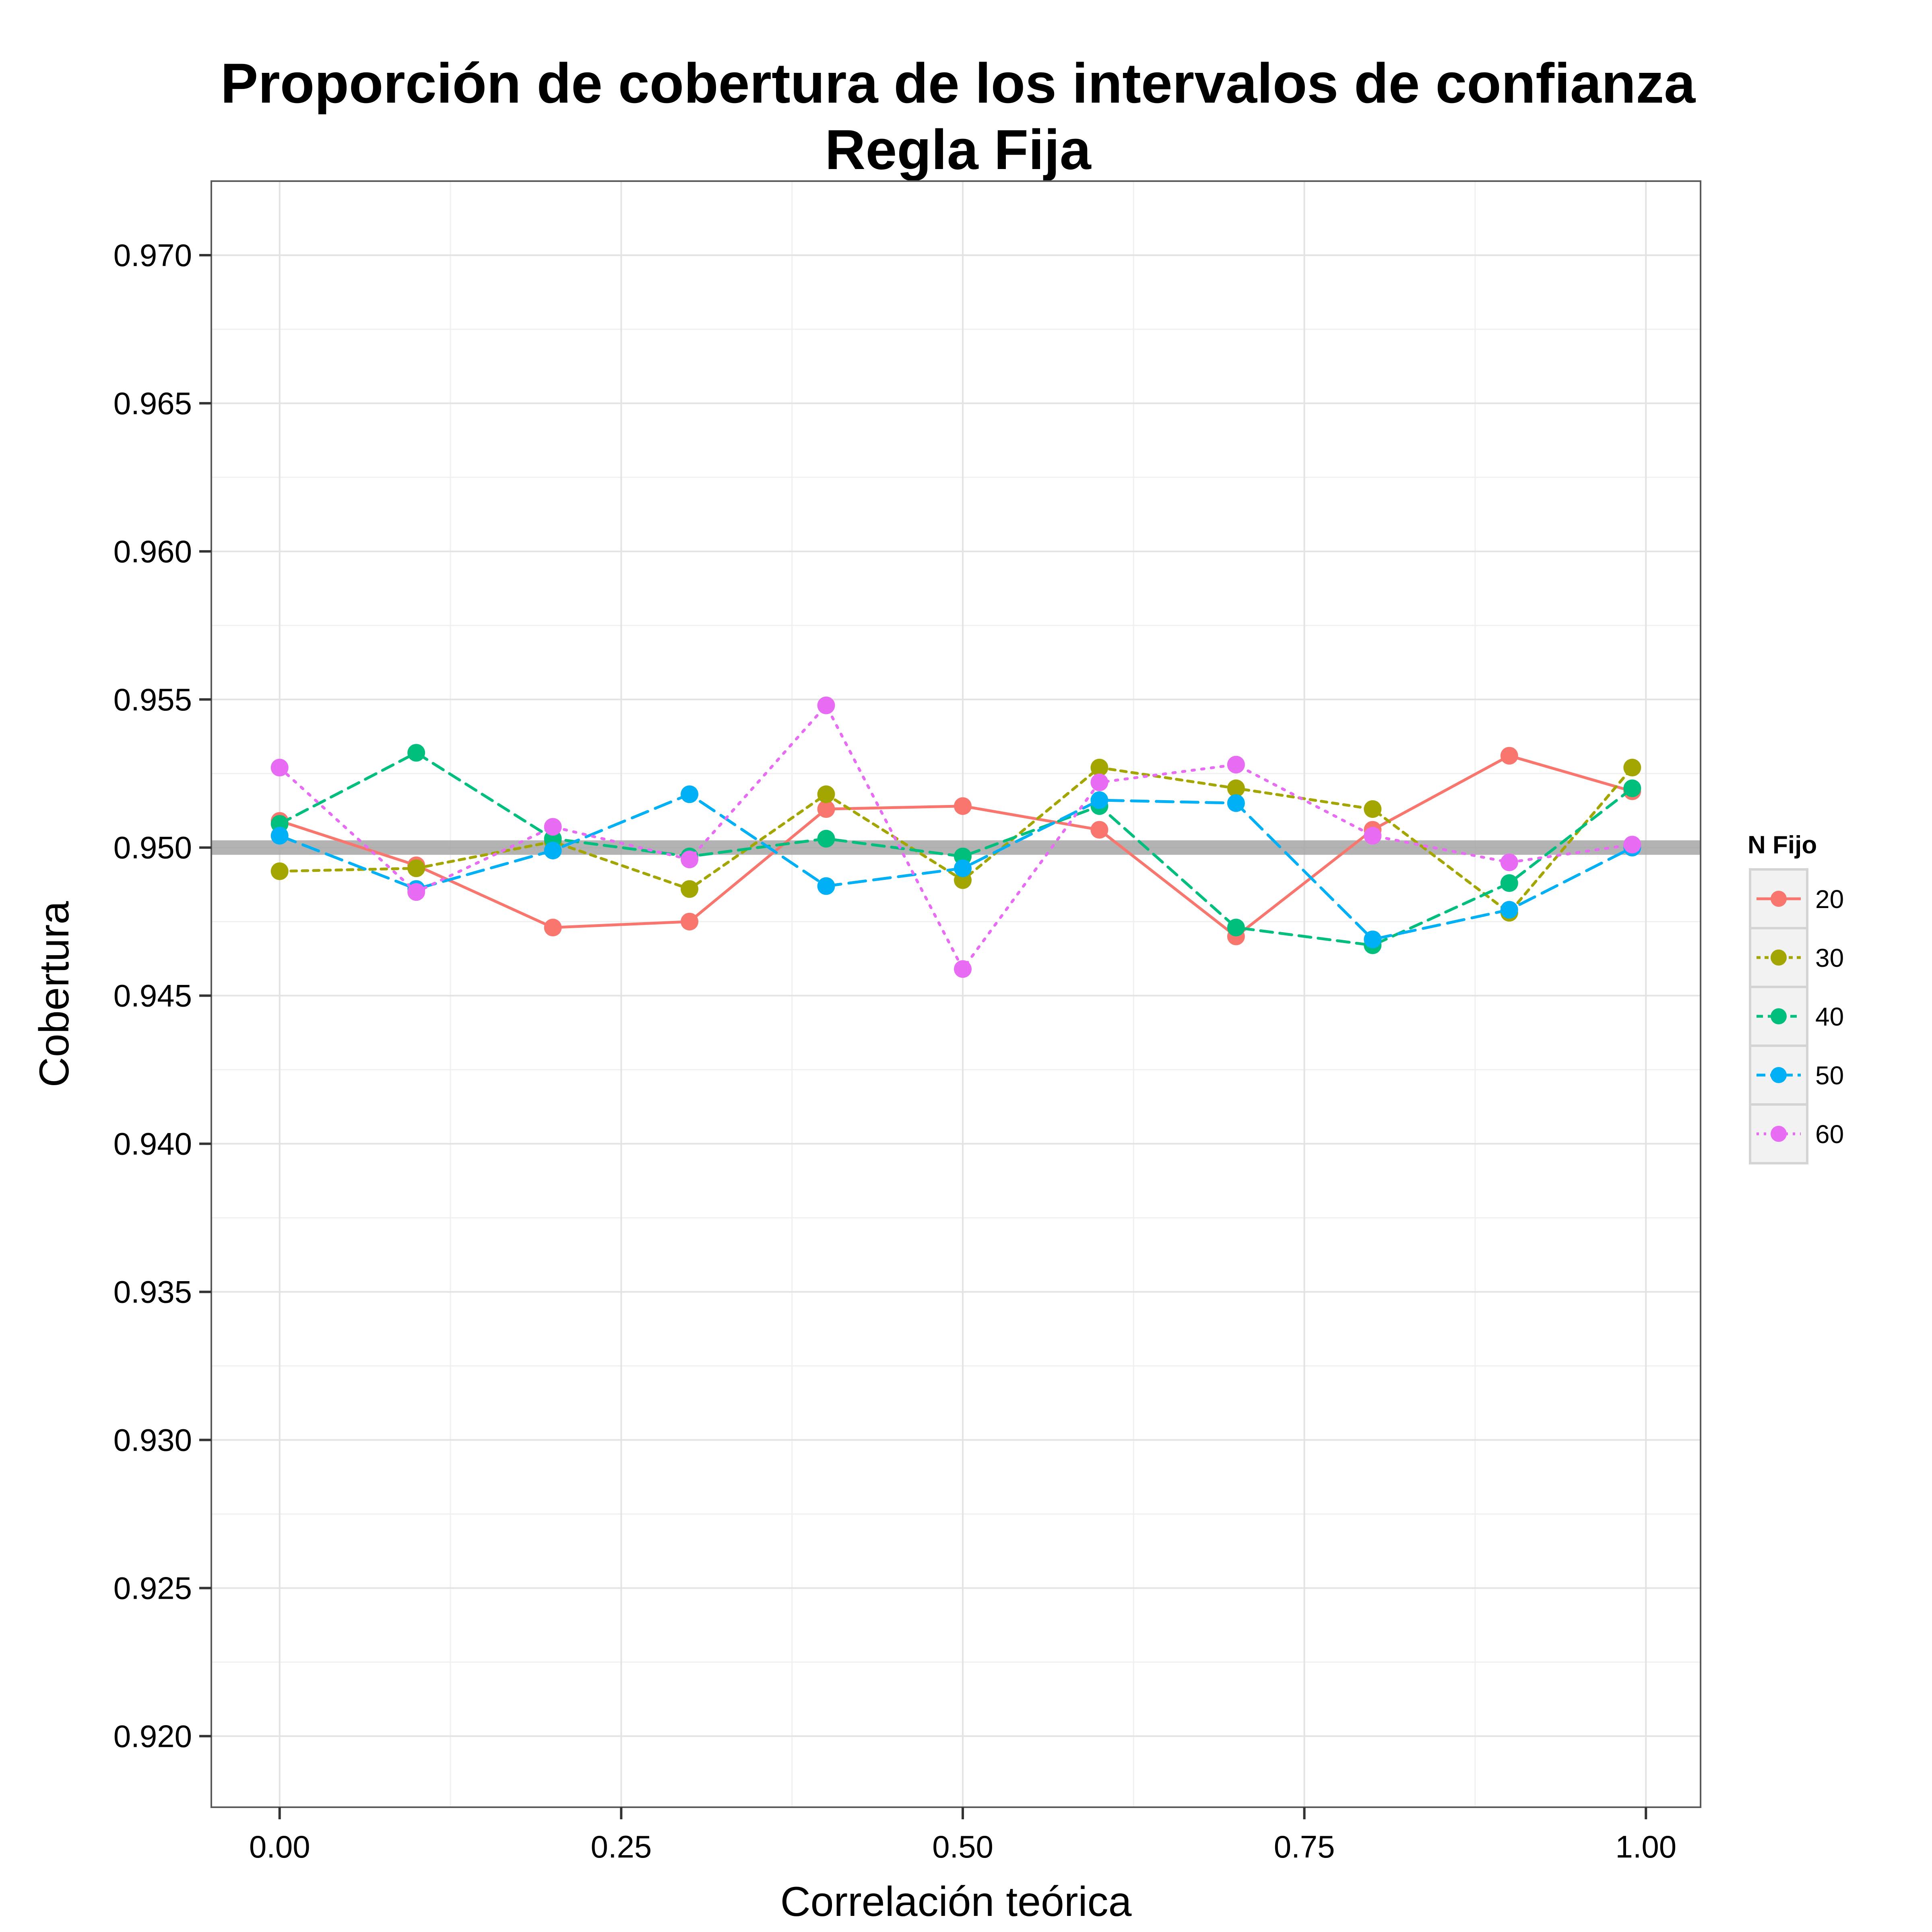  What do you see at coordinates (1796, 1016) in the screenshot?
I see `legend-item-40: 40` at bounding box center [1796, 1016].